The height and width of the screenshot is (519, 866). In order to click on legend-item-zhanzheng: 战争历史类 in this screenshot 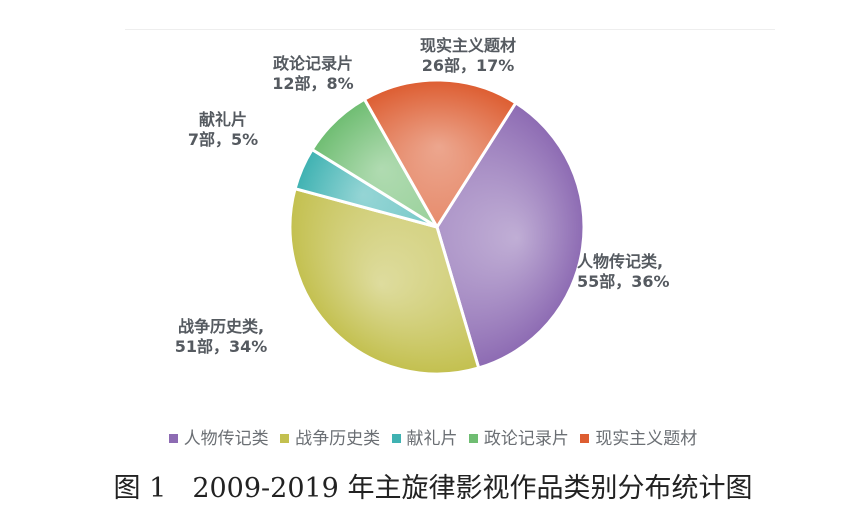, I will do `click(330, 436)`.